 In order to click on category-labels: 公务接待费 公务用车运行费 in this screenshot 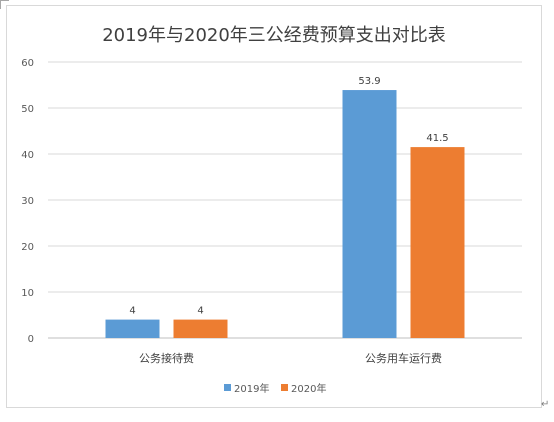, I will do `click(290, 358)`.